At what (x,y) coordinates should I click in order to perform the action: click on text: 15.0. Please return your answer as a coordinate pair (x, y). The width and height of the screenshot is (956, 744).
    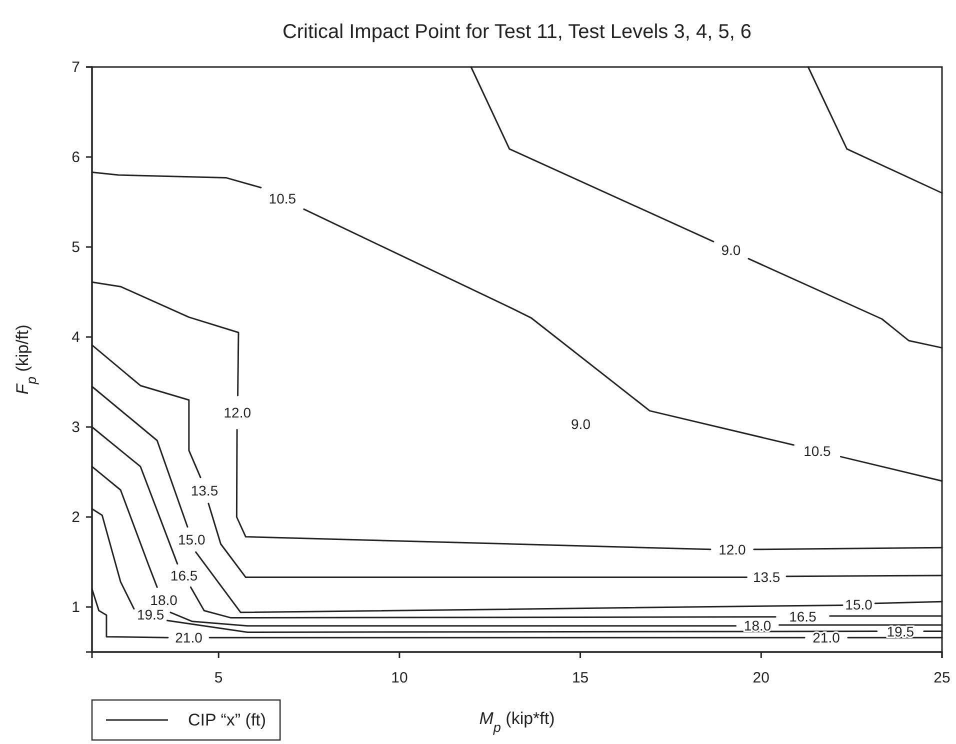
    Looking at the image, I should click on (192, 540).